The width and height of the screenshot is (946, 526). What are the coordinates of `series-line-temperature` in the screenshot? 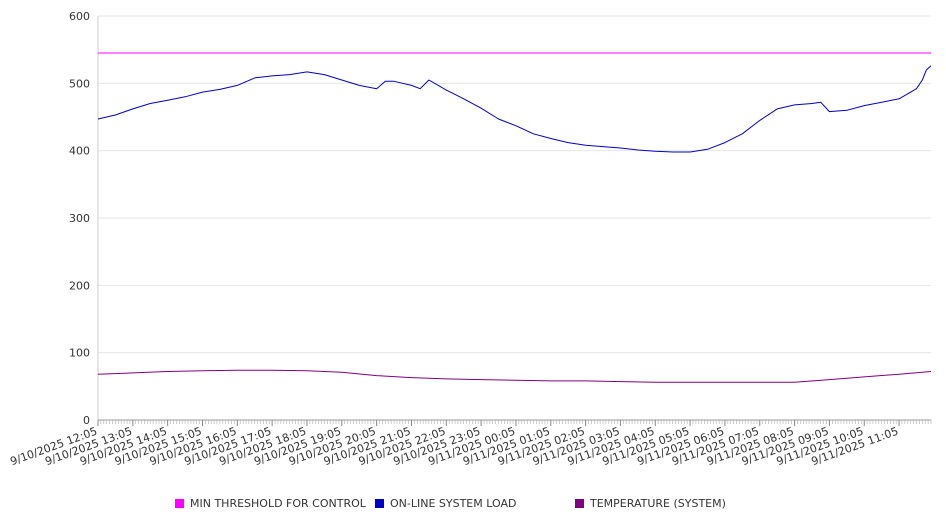 It's located at (514, 376).